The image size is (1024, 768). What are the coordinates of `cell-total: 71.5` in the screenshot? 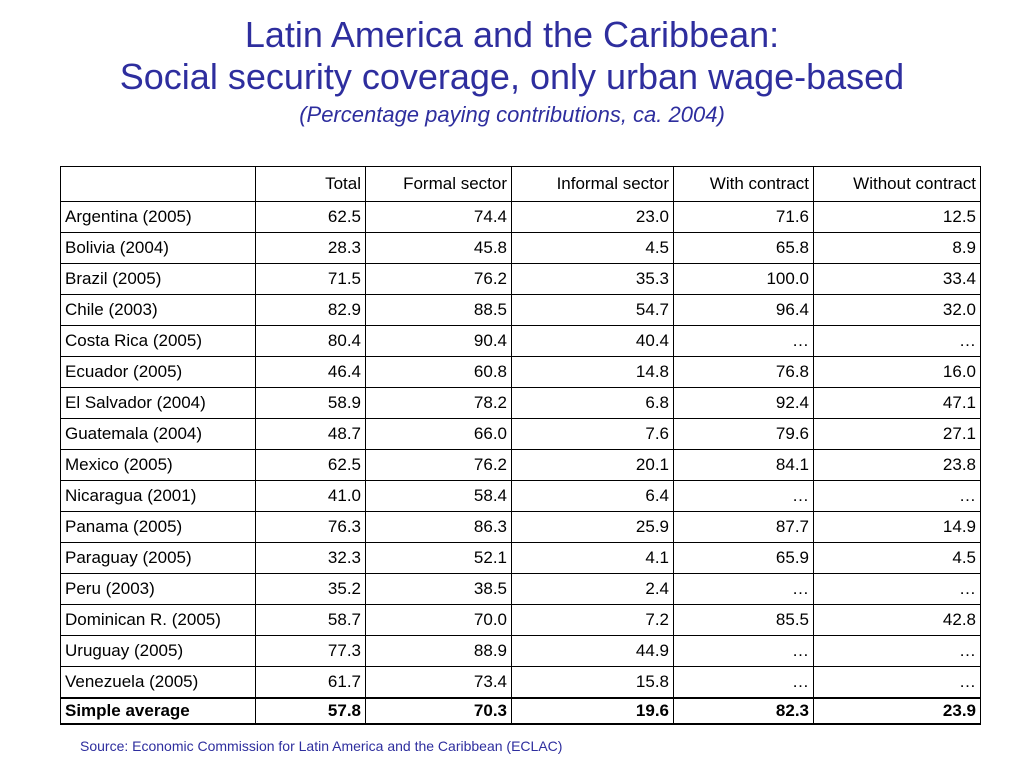 It's located at (310, 279).